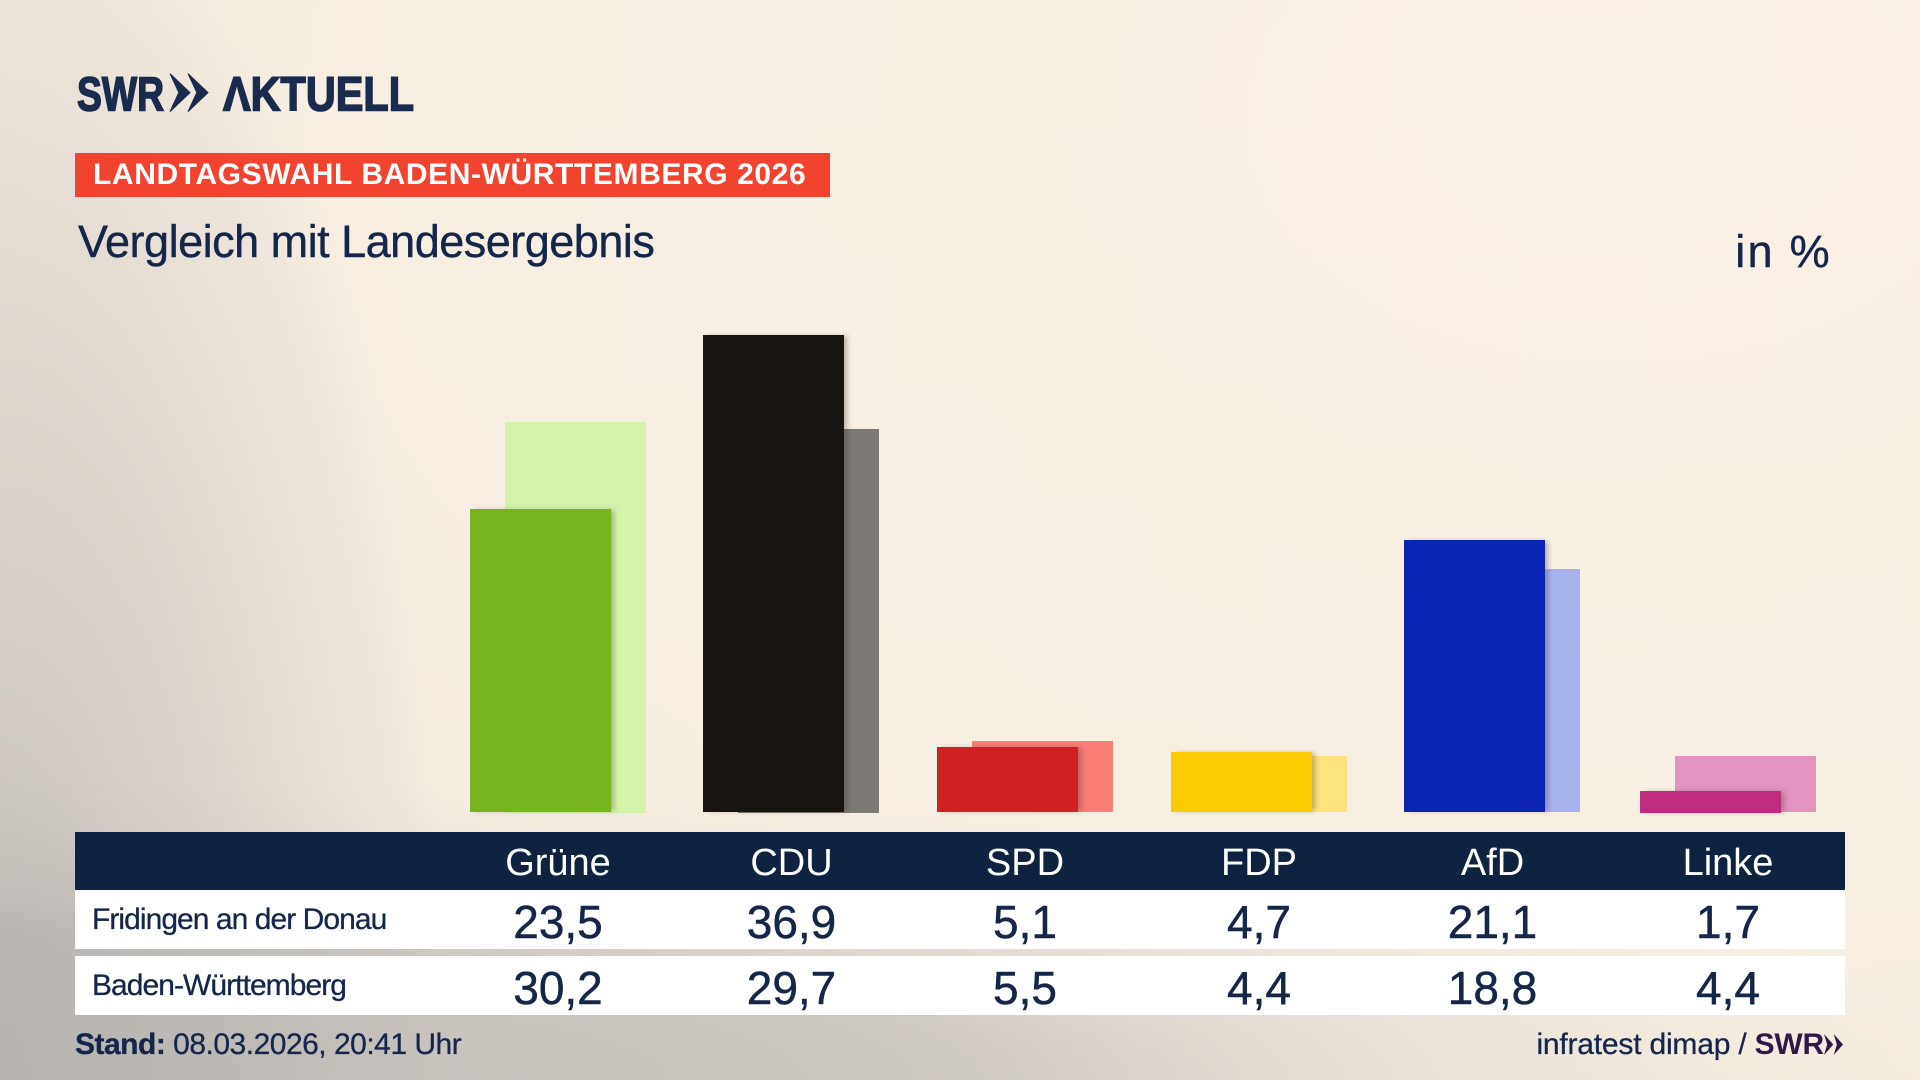 The height and width of the screenshot is (1080, 1920). Describe the element at coordinates (120, 95) in the screenshot. I see `svg-text: SWR` at that location.